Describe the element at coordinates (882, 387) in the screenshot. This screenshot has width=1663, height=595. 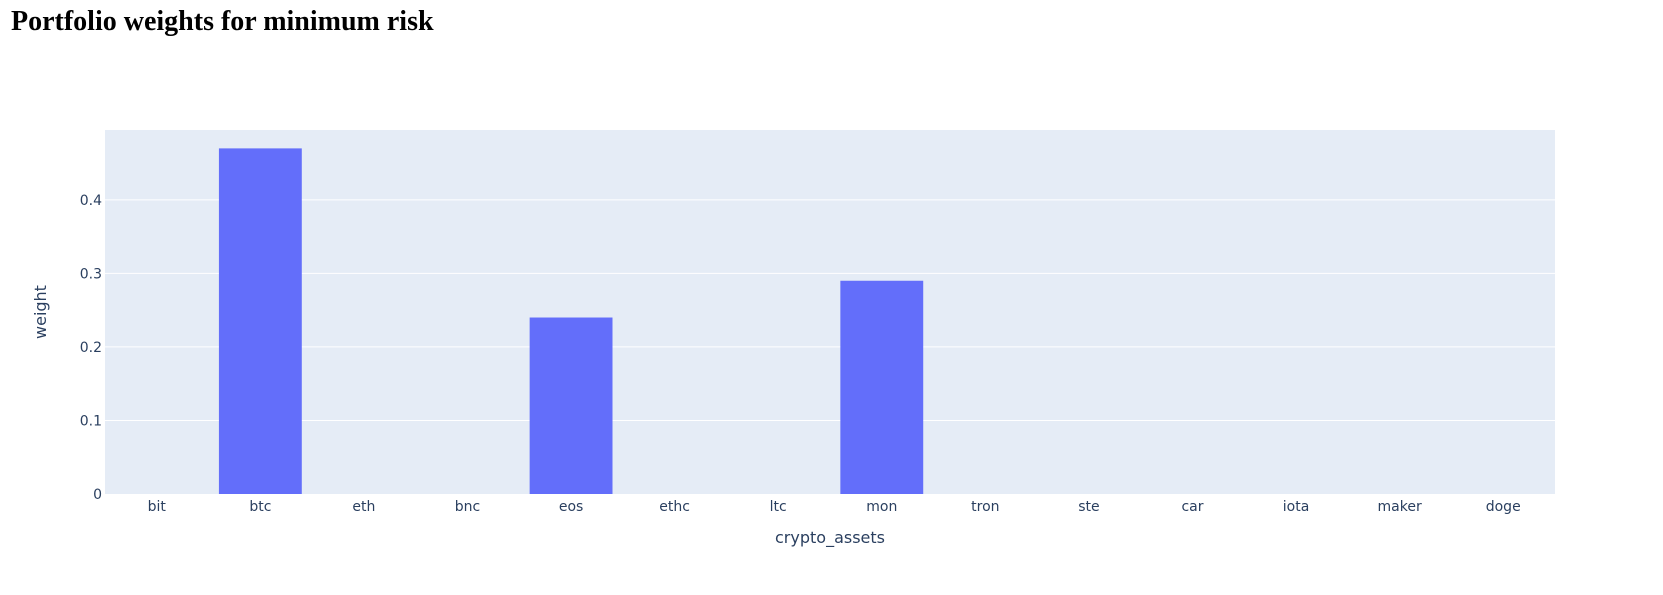
I see `bar-mon` at that location.